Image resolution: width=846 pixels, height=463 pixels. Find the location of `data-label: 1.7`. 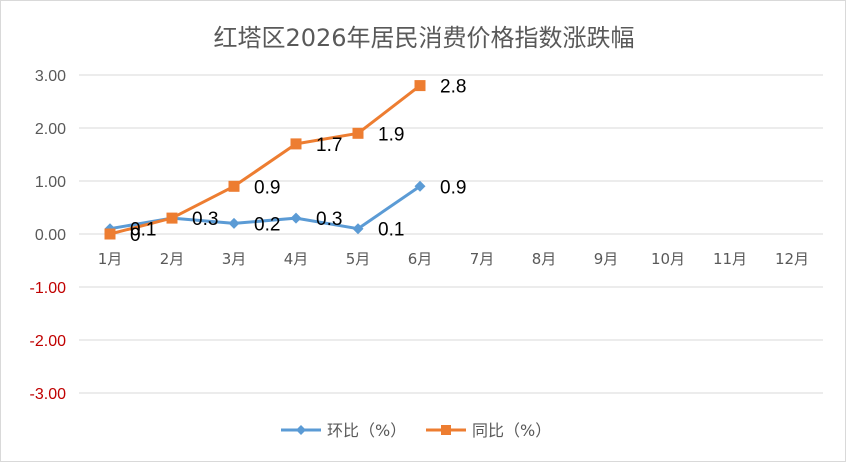

data-label: 1.7 is located at coordinates (329, 145).